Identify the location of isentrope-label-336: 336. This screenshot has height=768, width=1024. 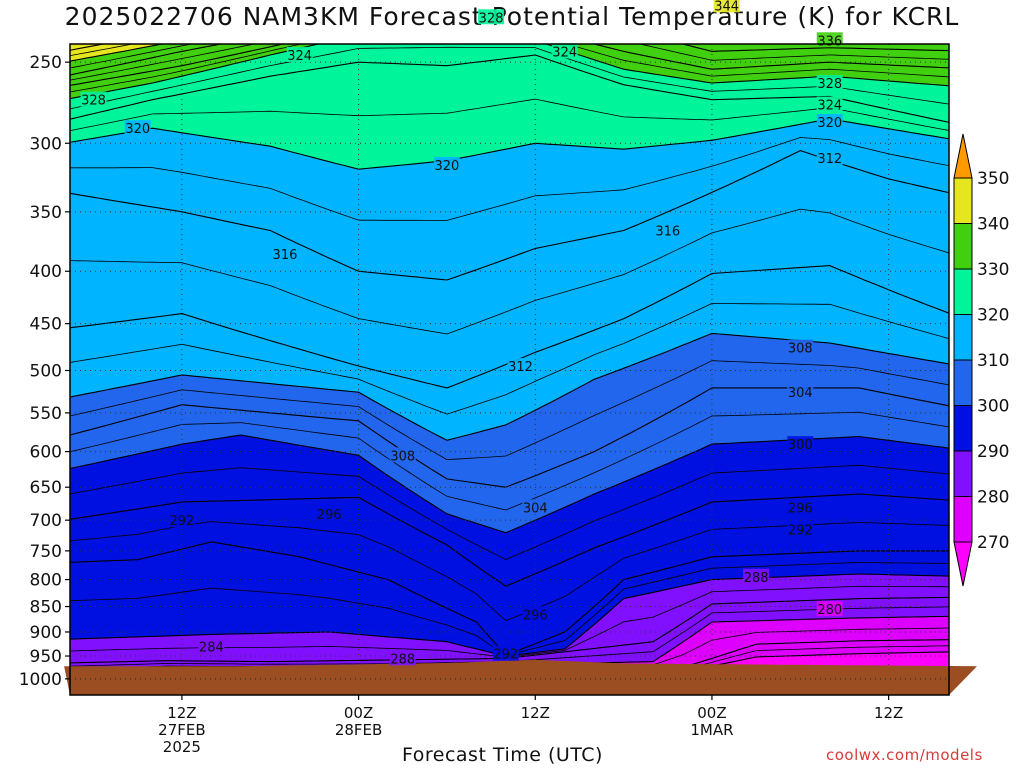
(829, 41).